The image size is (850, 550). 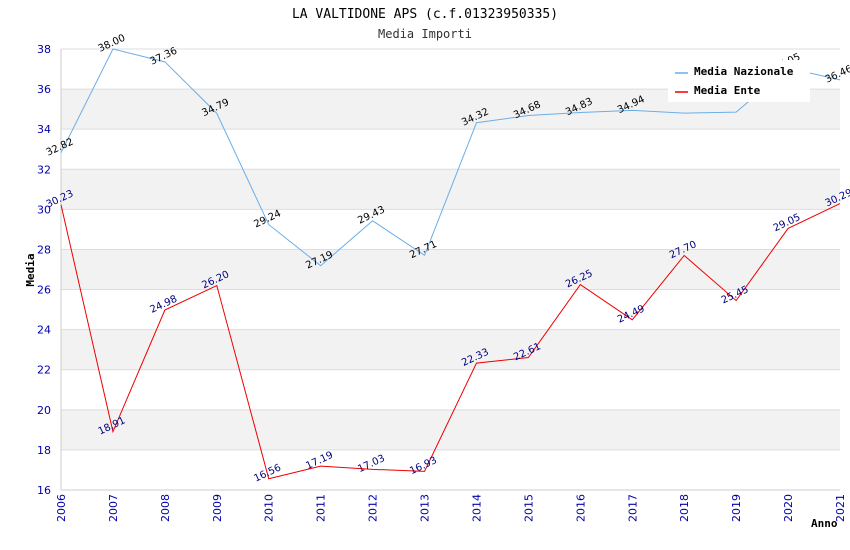 I want to click on y-tick-label: 28, so click(x=44, y=249).